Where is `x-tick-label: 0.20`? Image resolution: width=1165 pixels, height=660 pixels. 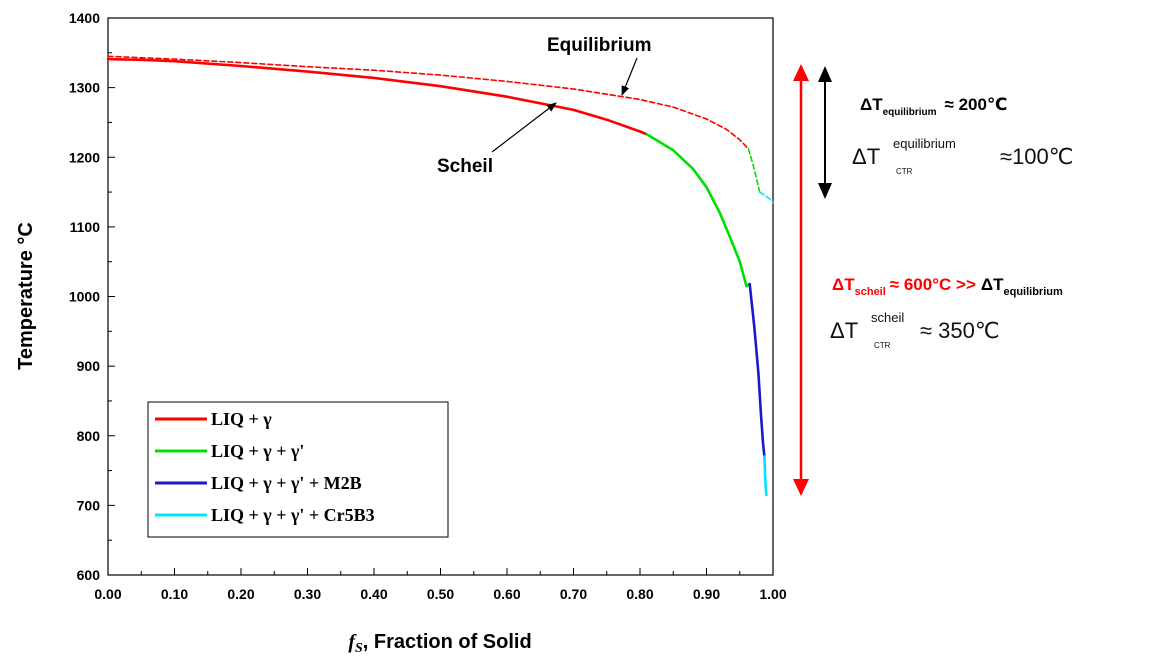 x-tick-label: 0.20 is located at coordinates (240, 594).